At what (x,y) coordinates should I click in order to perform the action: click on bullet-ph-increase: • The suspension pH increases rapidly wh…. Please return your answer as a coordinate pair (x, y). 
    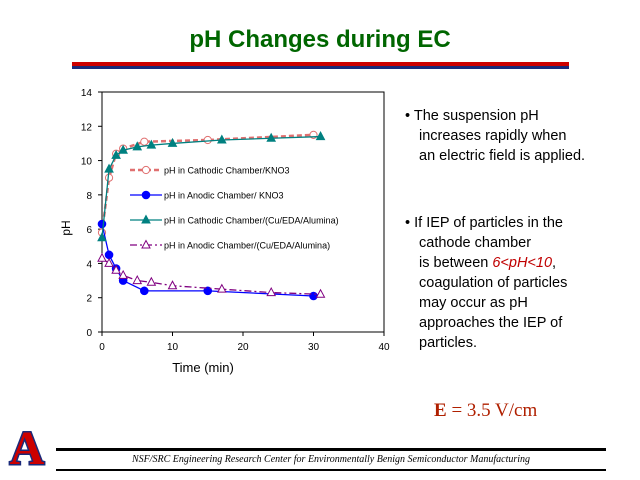
    Looking at the image, I should click on (495, 136).